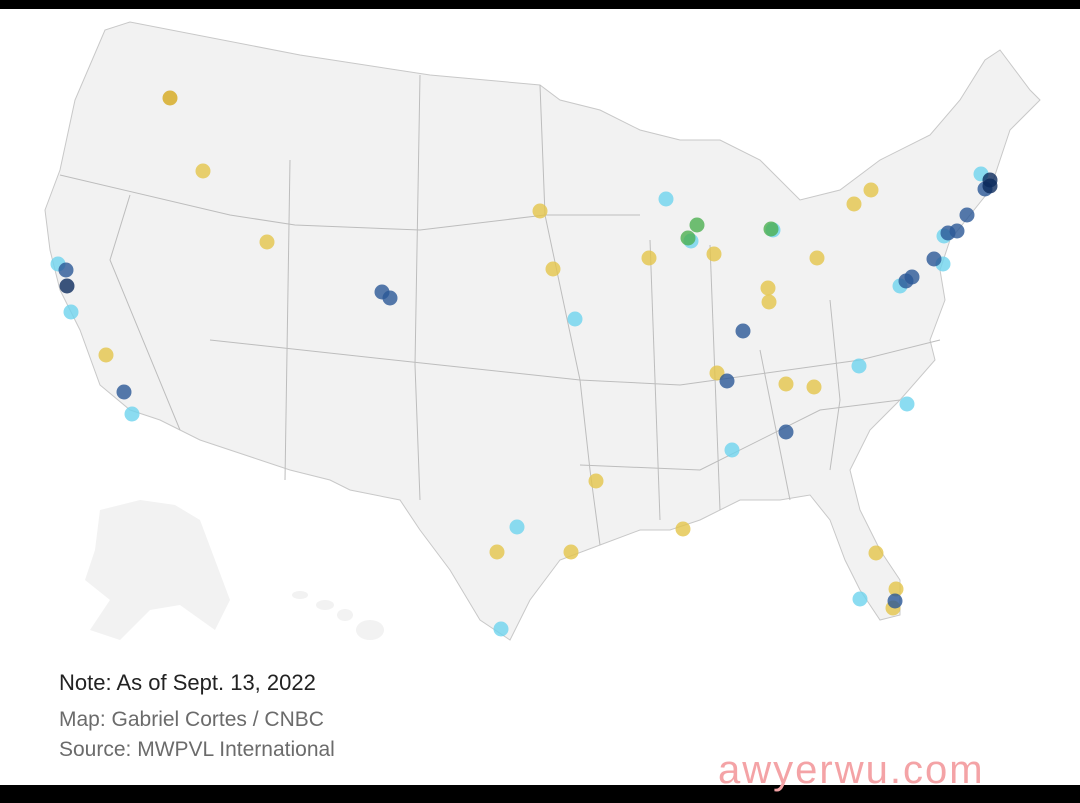  What do you see at coordinates (187, 682) in the screenshot?
I see `note: Note: As of Sept. 13, 2022` at bounding box center [187, 682].